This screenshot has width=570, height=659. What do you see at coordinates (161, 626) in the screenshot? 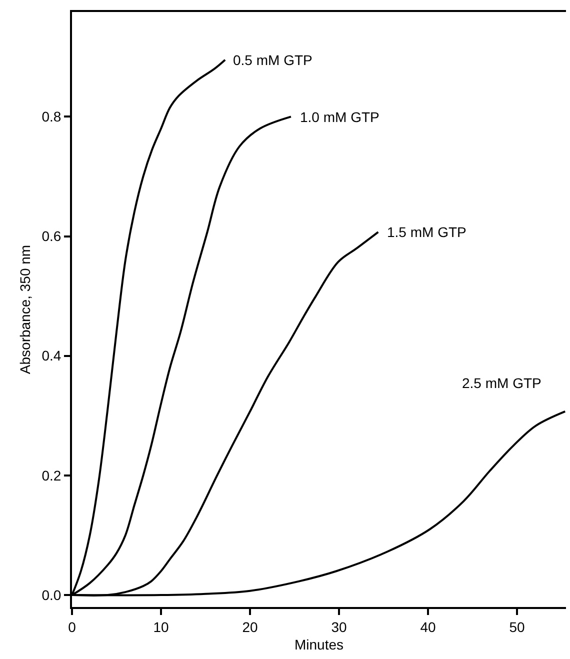
I see `x-tick-label: 10` at bounding box center [161, 626].